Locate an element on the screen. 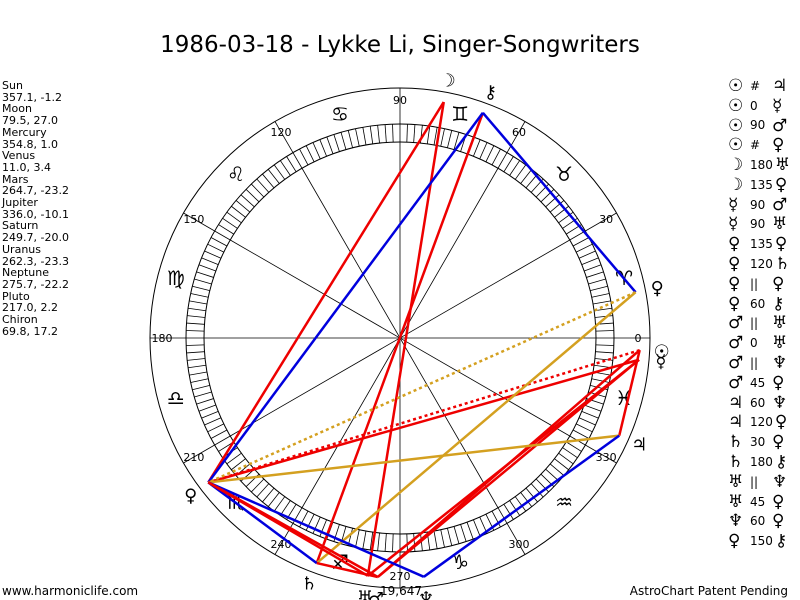 The image size is (800, 600). aspect-type: 90 is located at coordinates (758, 224).